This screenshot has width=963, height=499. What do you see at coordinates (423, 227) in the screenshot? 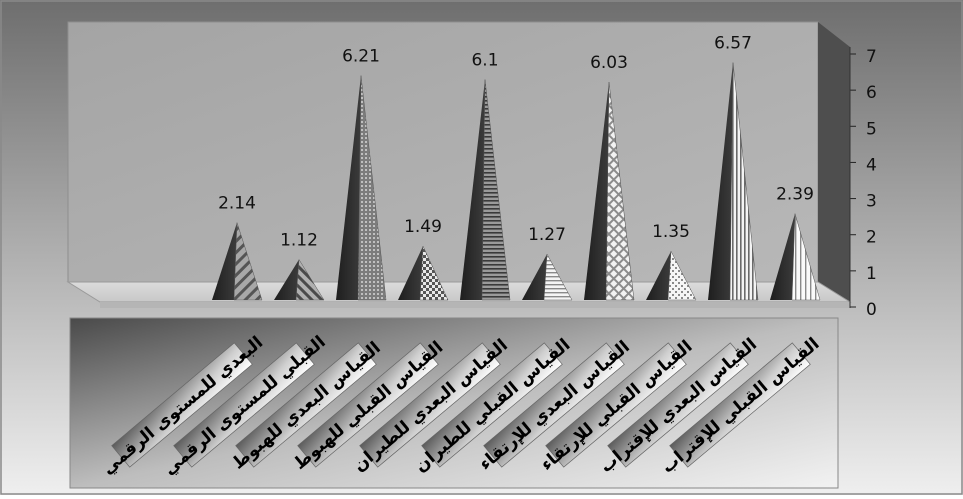
I see `data-label: 1.49` at bounding box center [423, 227].